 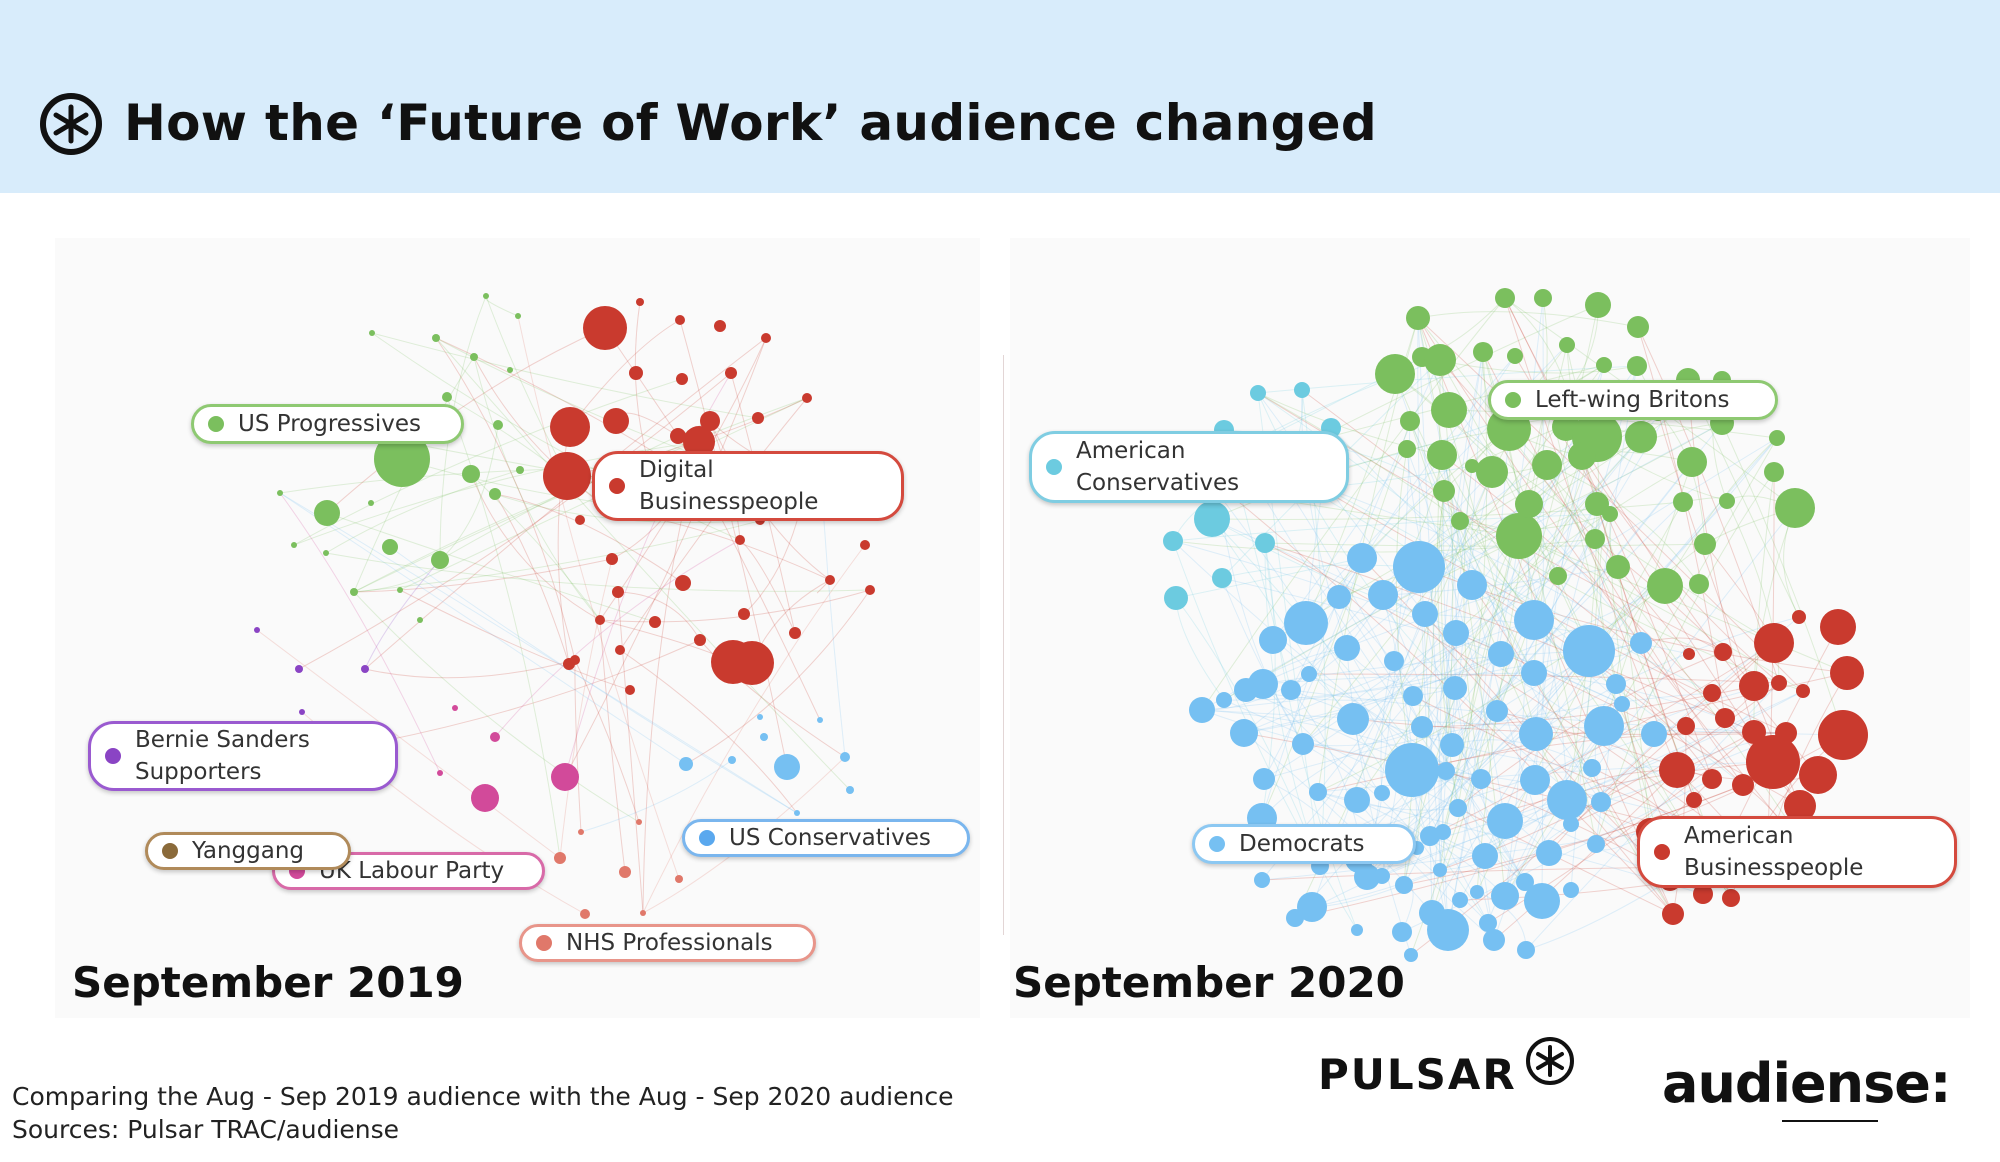 I want to click on label-text: Democrats, so click(x=1302, y=844).